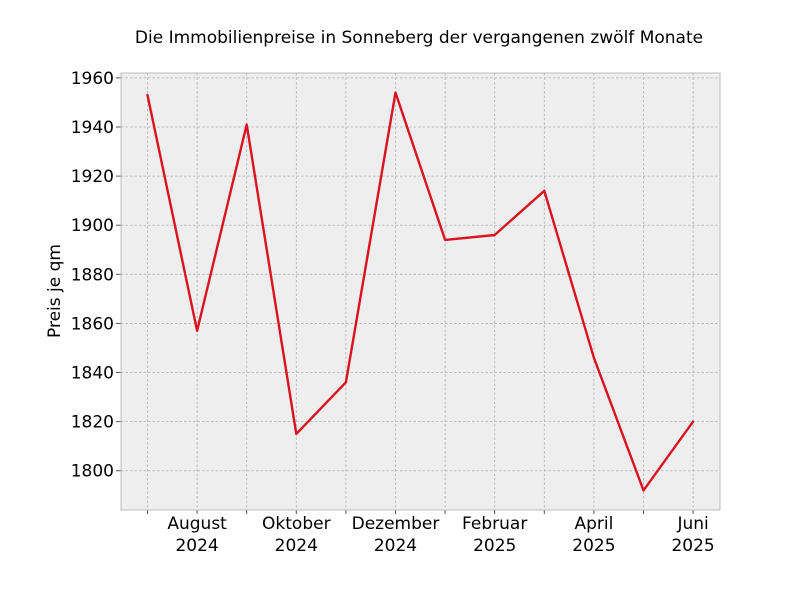 The image size is (800, 600). Describe the element at coordinates (92, 275) in the screenshot. I see `y-tick-label: 1880` at that location.